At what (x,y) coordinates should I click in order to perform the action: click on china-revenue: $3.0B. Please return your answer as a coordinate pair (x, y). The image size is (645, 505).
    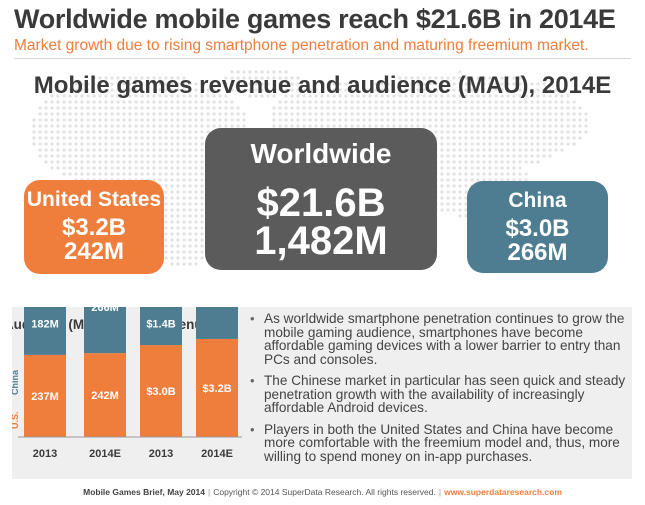
    Looking at the image, I should click on (537, 228).